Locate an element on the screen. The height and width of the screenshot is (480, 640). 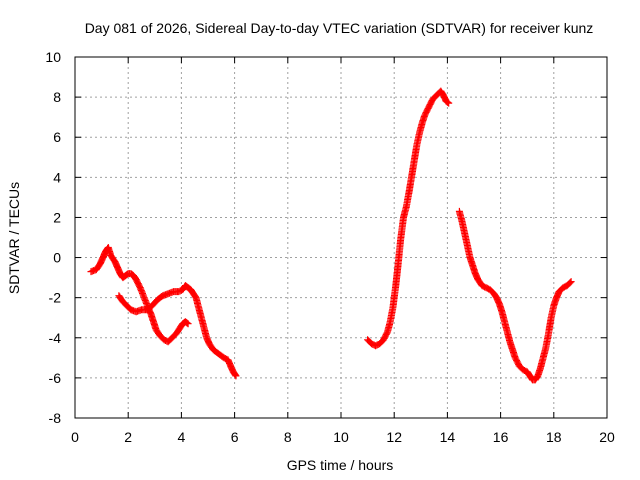
y-tick-label: 6 is located at coordinates (57, 137).